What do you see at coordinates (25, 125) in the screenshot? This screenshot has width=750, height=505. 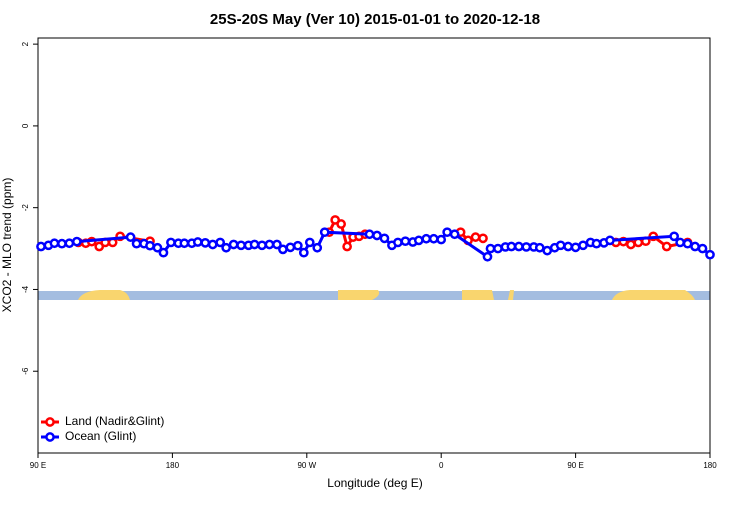 I see `y-tick-label: 0` at bounding box center [25, 125].